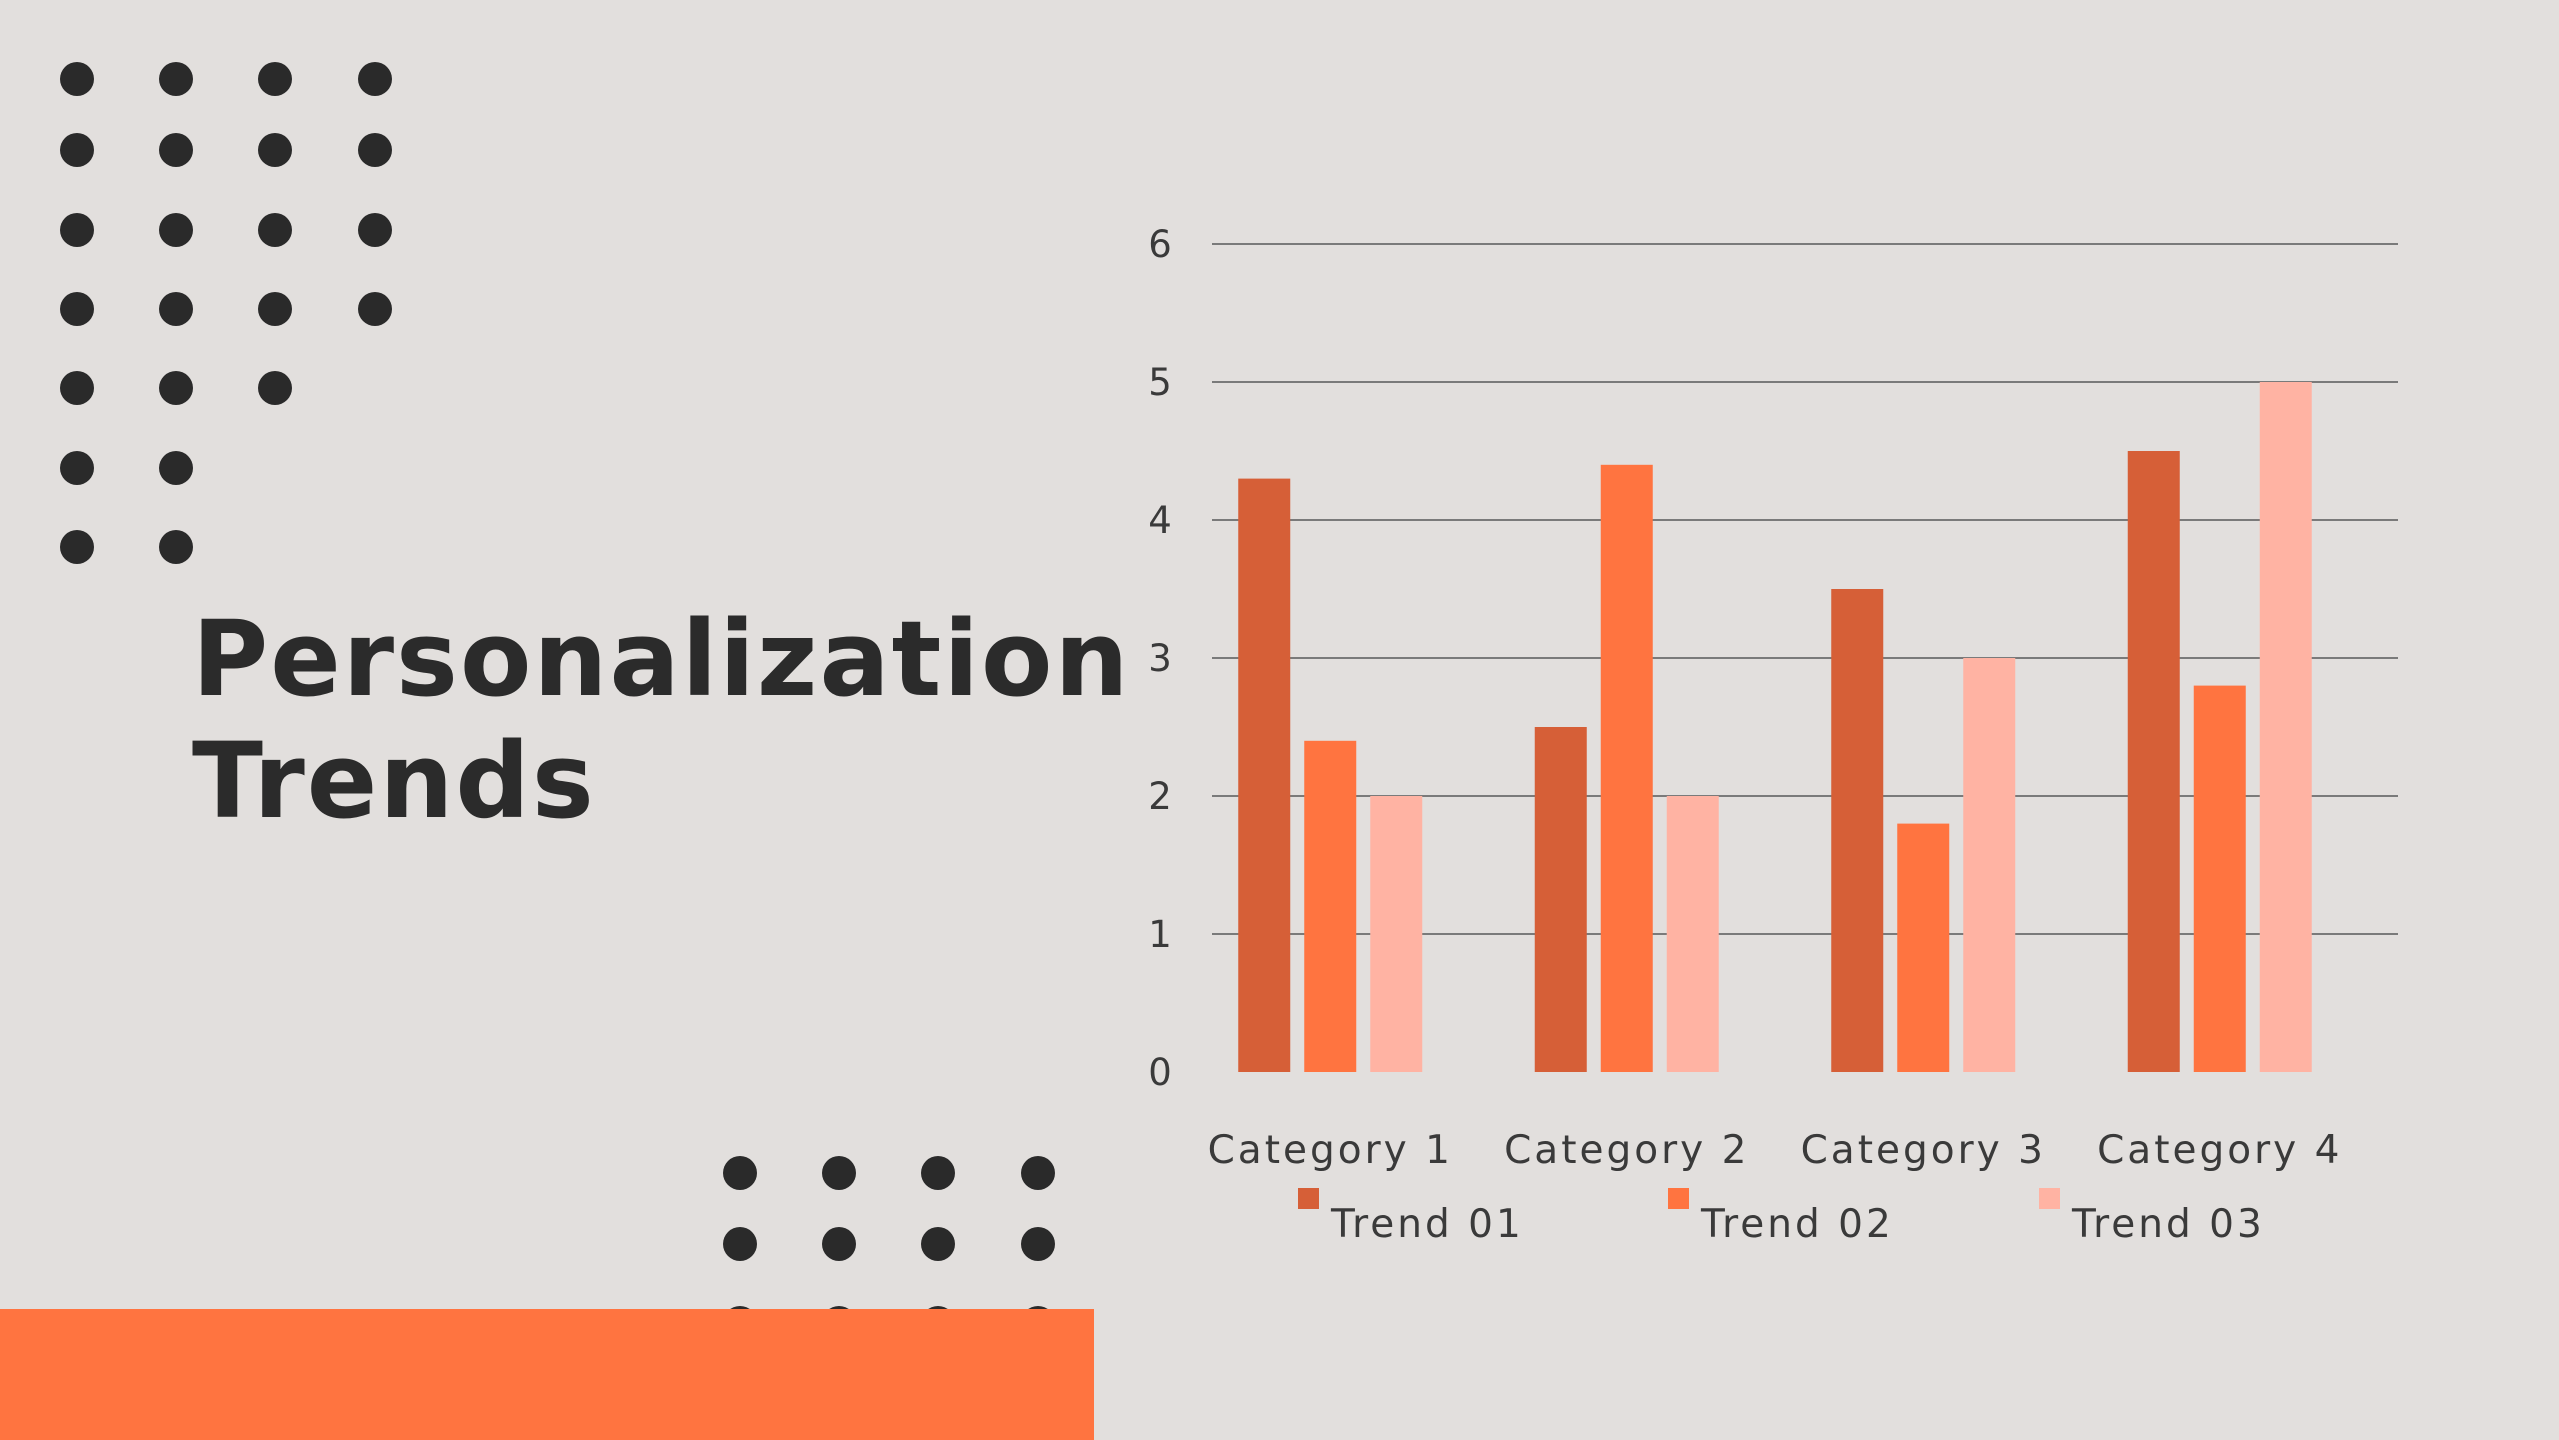 The width and height of the screenshot is (2559, 1440). I want to click on y-tick-label: 5, so click(1160, 382).